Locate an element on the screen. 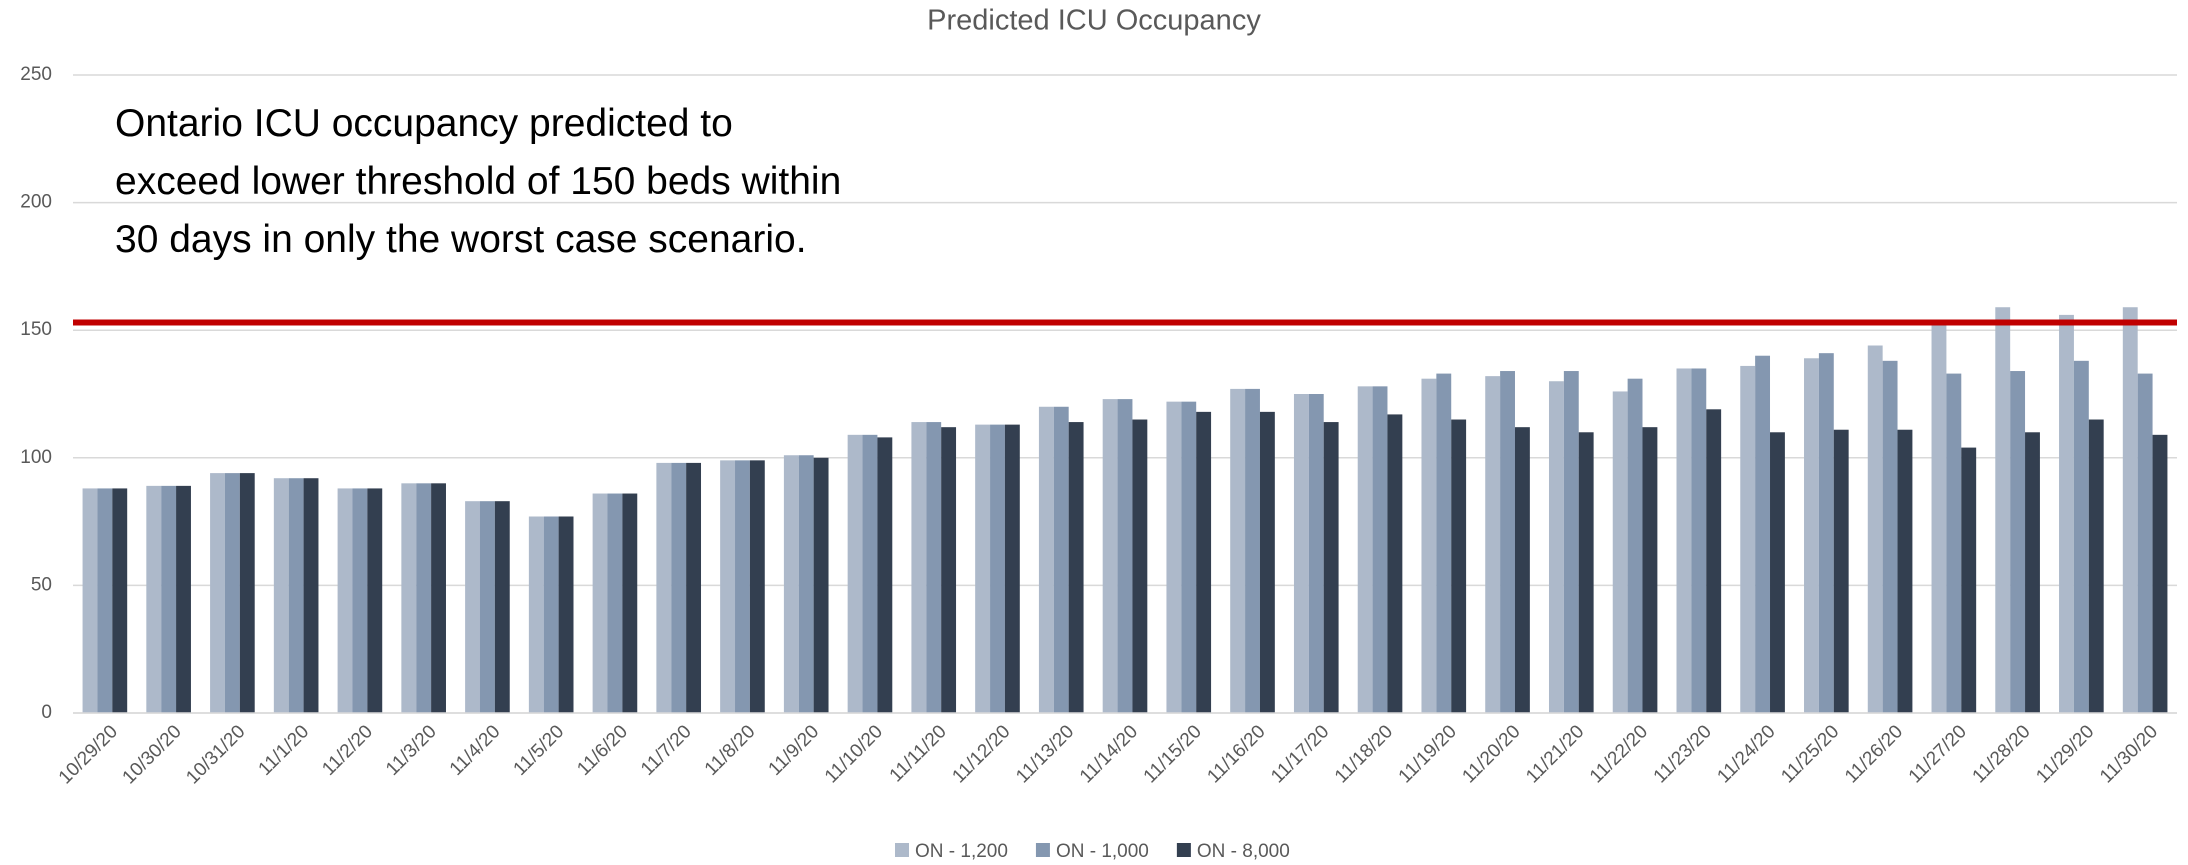  chart-title: Predicted ICU Occupancy is located at coordinates (1094, 21).